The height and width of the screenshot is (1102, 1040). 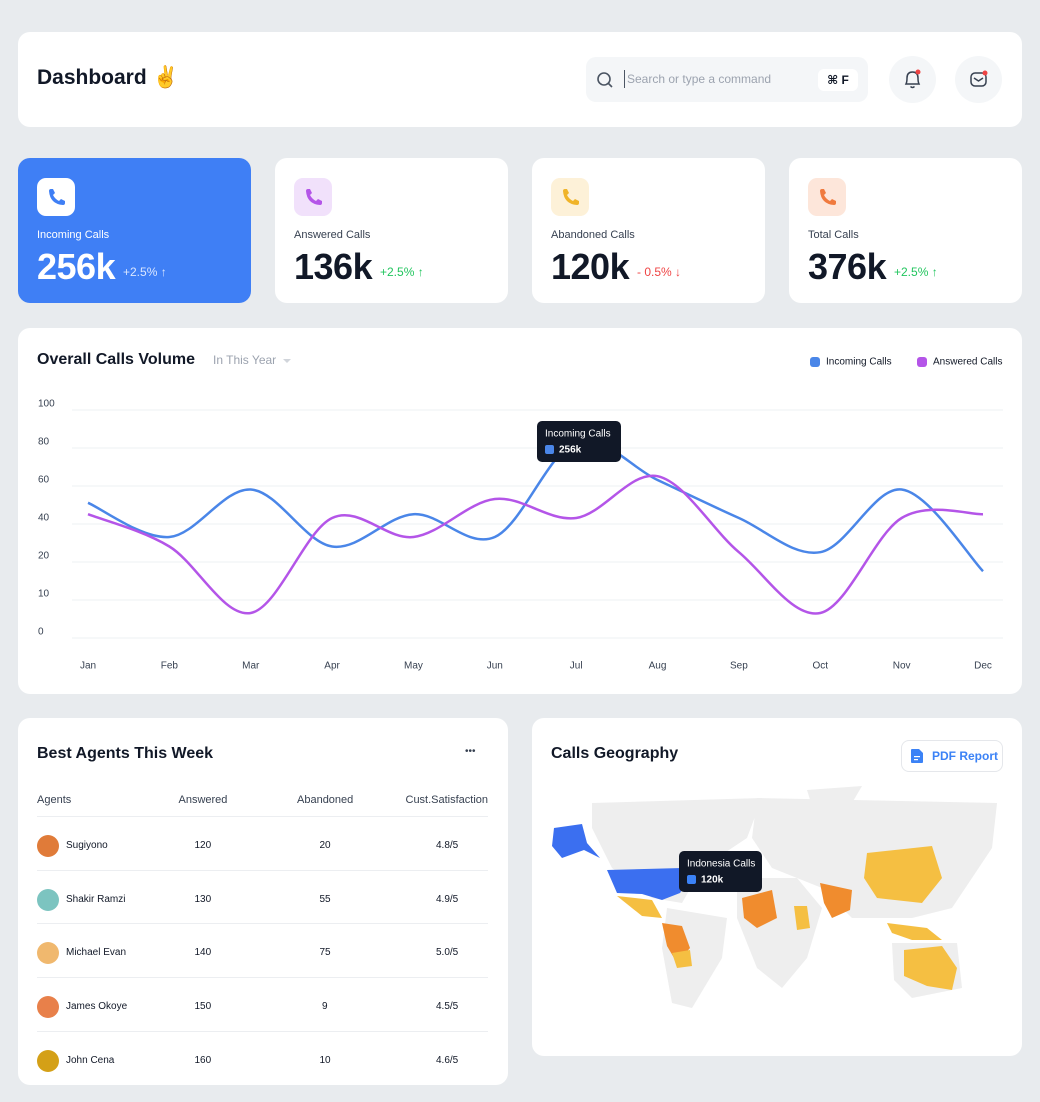 I want to click on doc-icon, so click(x=917, y=756).